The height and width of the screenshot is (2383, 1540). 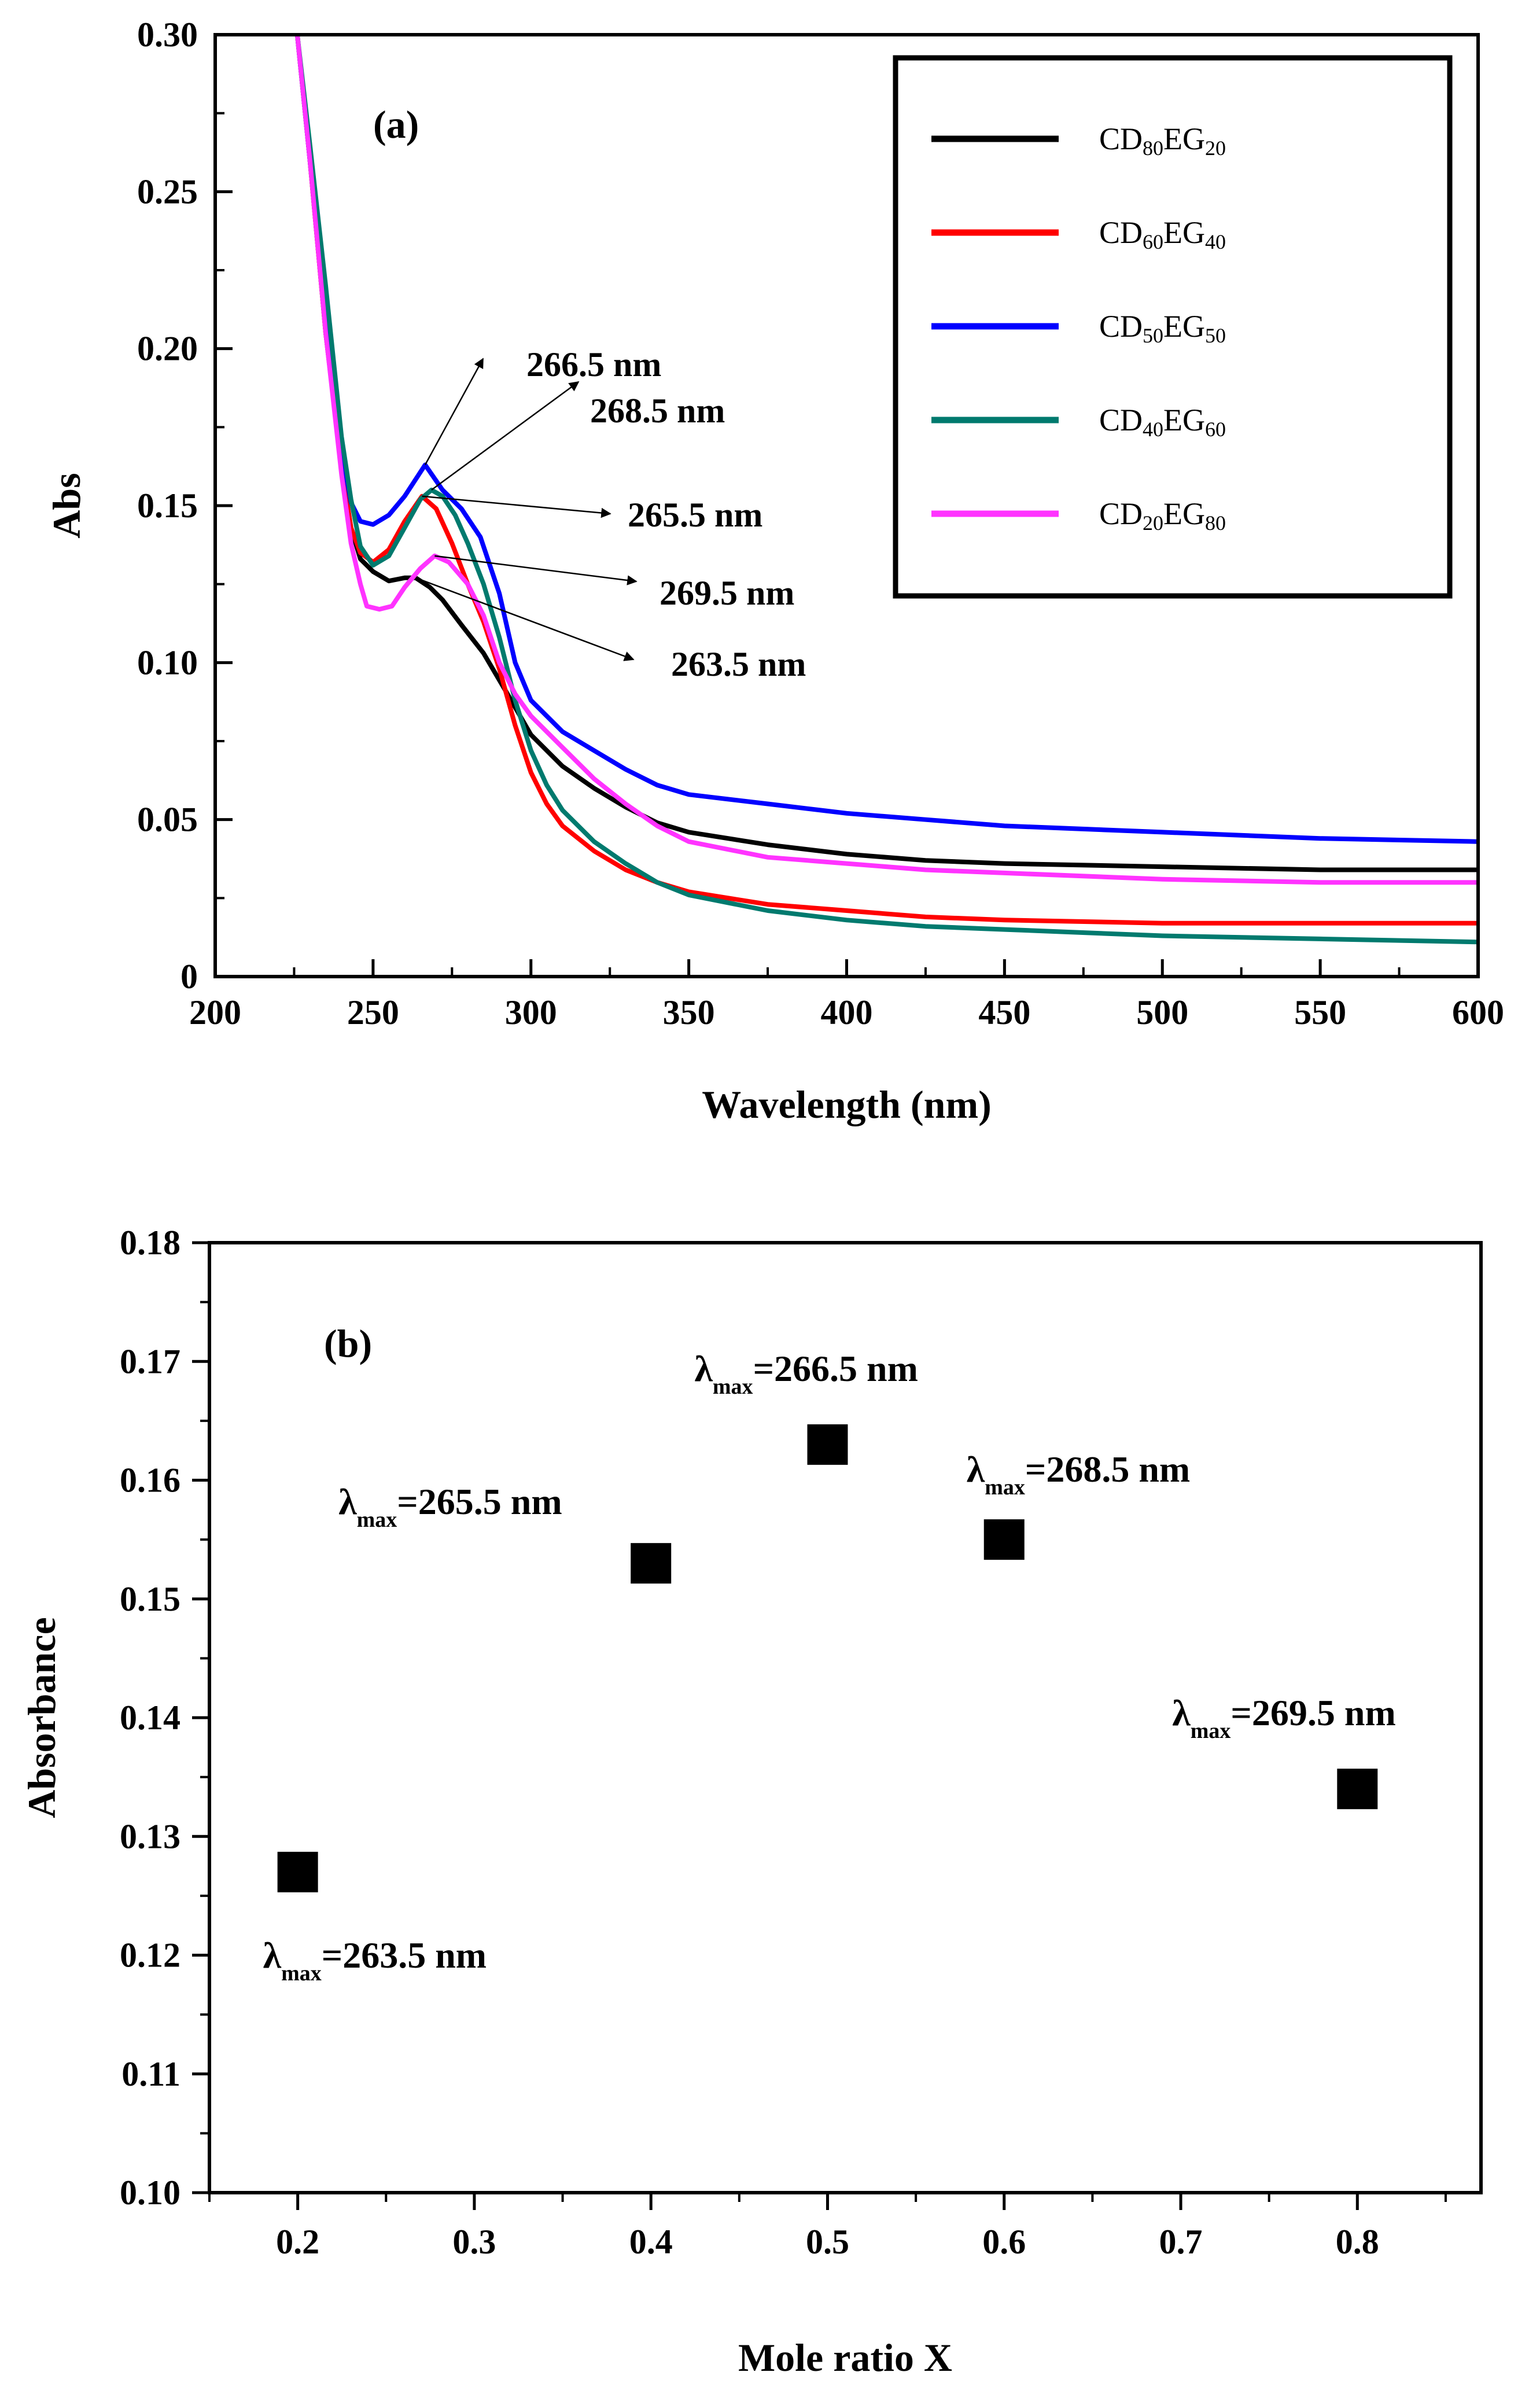 What do you see at coordinates (727, 593) in the screenshot?
I see `annotation-label: 269.5 nm` at bounding box center [727, 593].